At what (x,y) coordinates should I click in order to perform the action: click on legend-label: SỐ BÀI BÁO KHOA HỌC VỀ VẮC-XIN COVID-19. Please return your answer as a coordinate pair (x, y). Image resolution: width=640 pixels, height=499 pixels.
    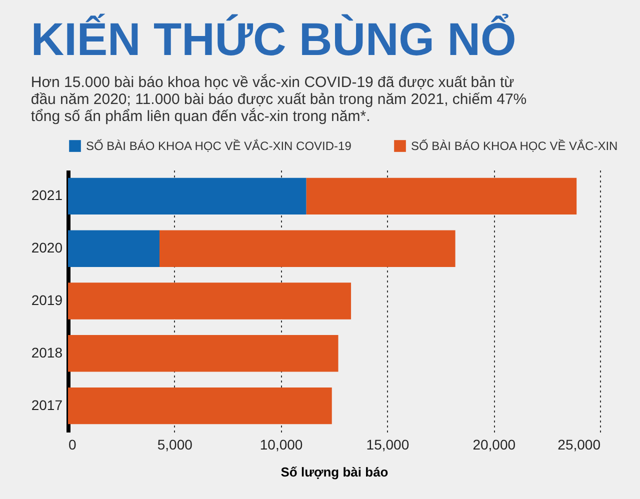
    Looking at the image, I should click on (219, 146).